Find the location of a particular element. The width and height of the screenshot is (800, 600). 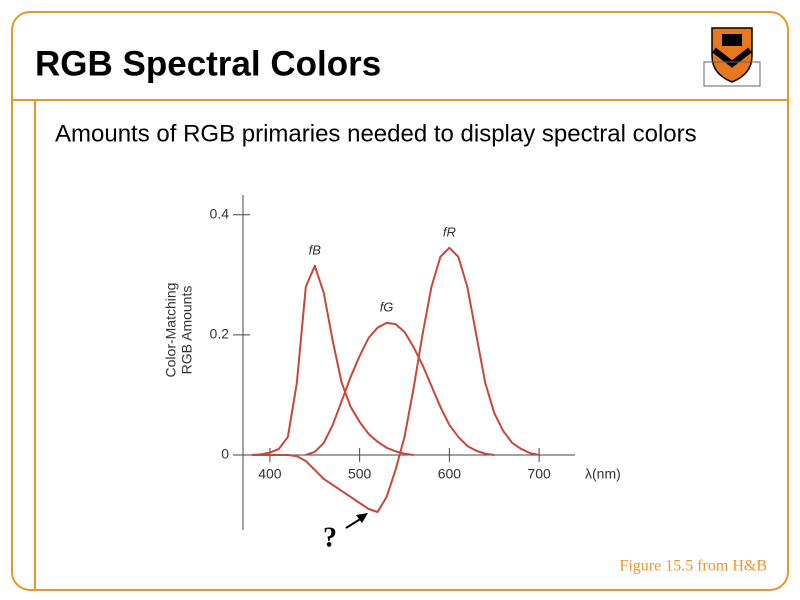

figure-caption: Figure 15.5 from H&B is located at coordinates (693, 566).